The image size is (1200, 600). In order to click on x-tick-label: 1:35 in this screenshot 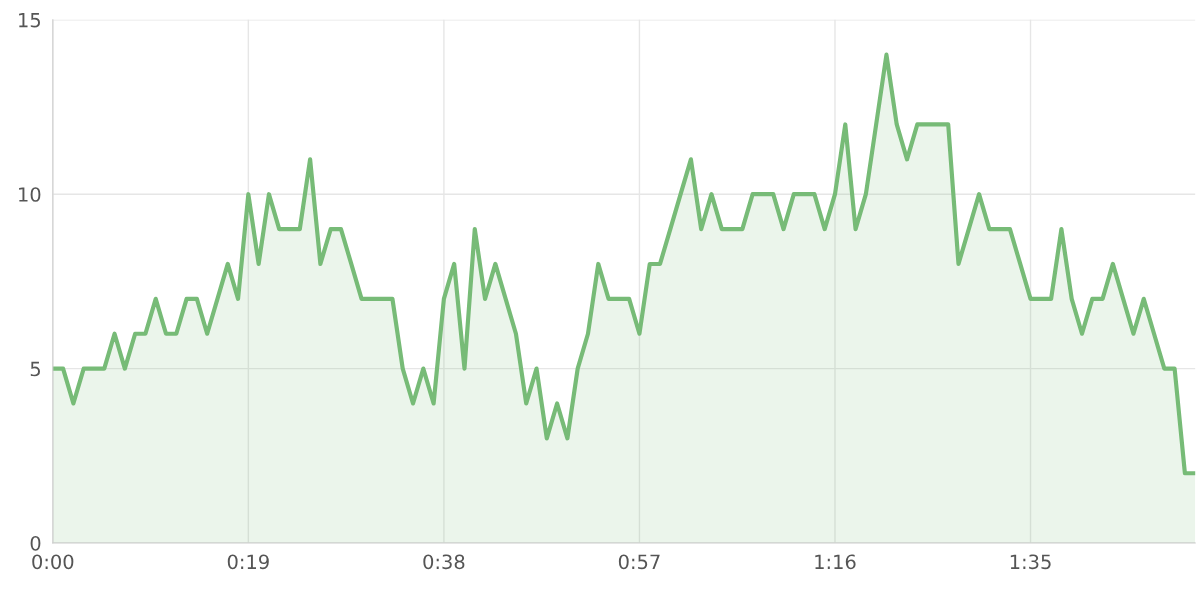, I will do `click(1030, 562)`.